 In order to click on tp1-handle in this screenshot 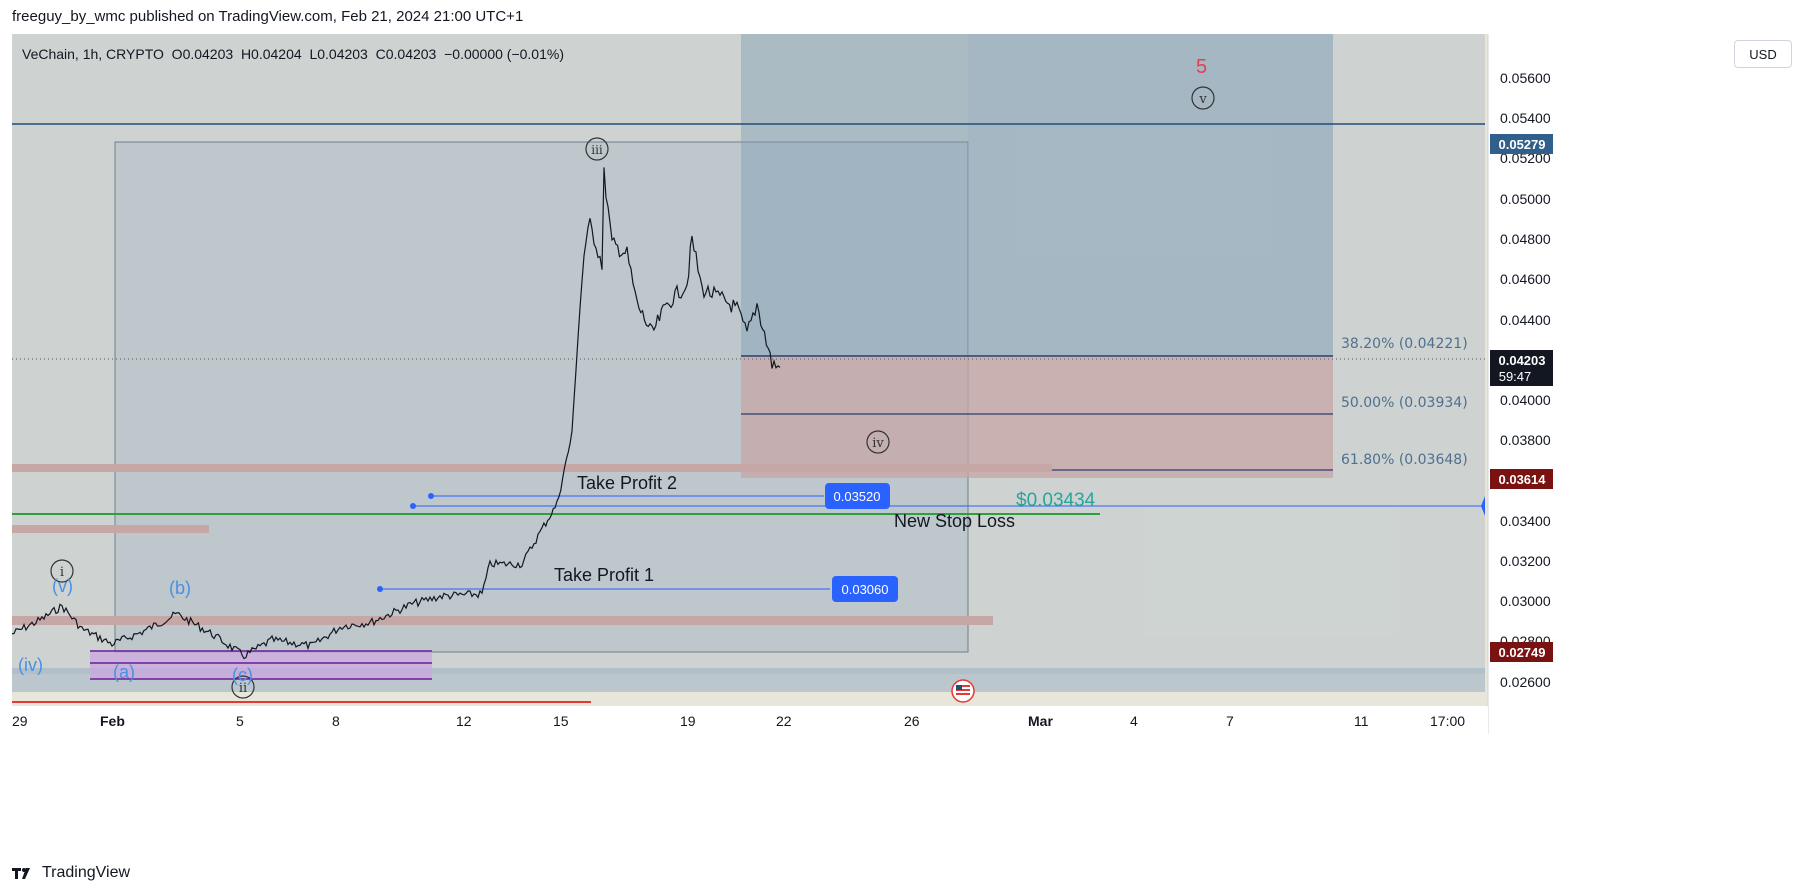, I will do `click(380, 589)`.